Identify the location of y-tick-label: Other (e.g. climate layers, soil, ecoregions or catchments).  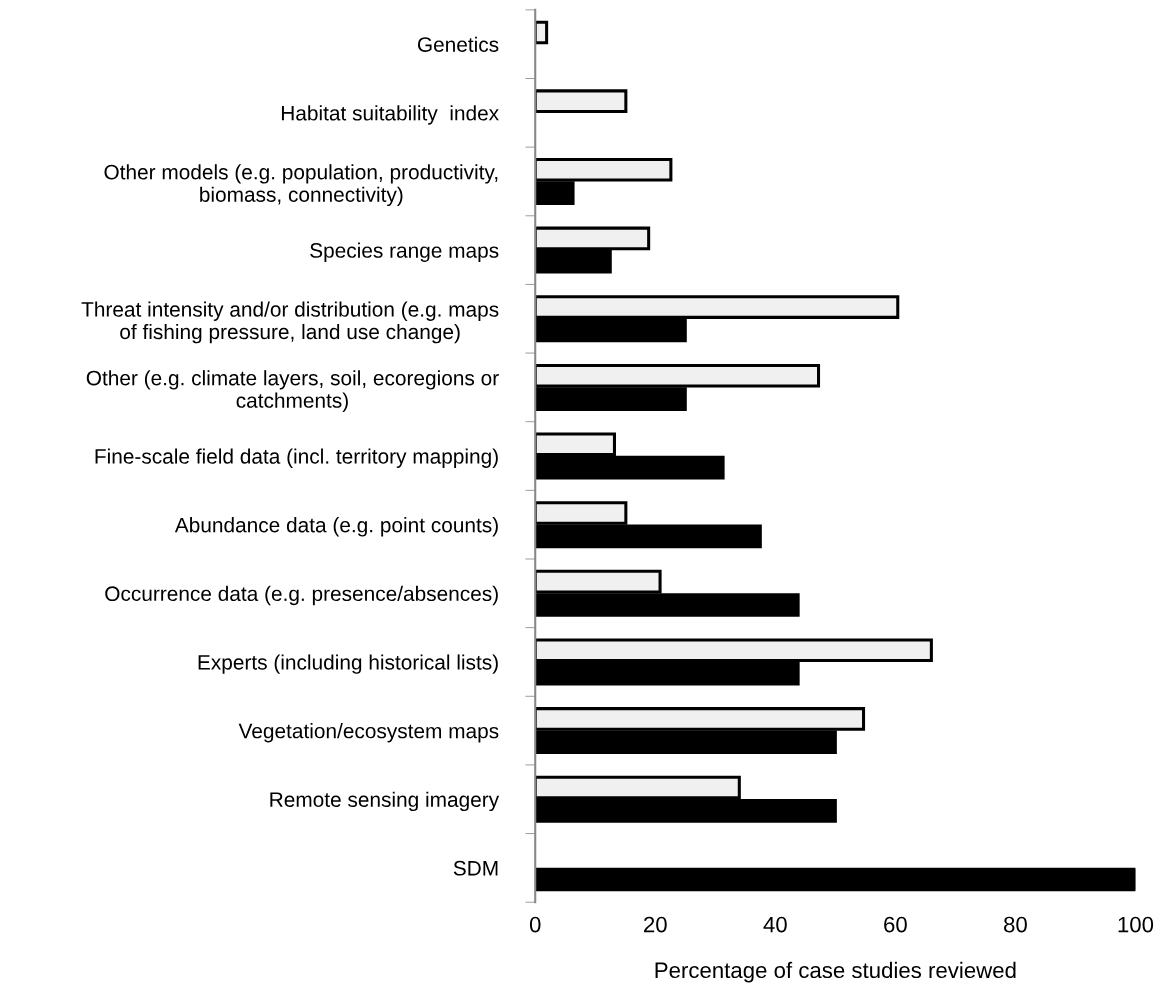
(292, 391).